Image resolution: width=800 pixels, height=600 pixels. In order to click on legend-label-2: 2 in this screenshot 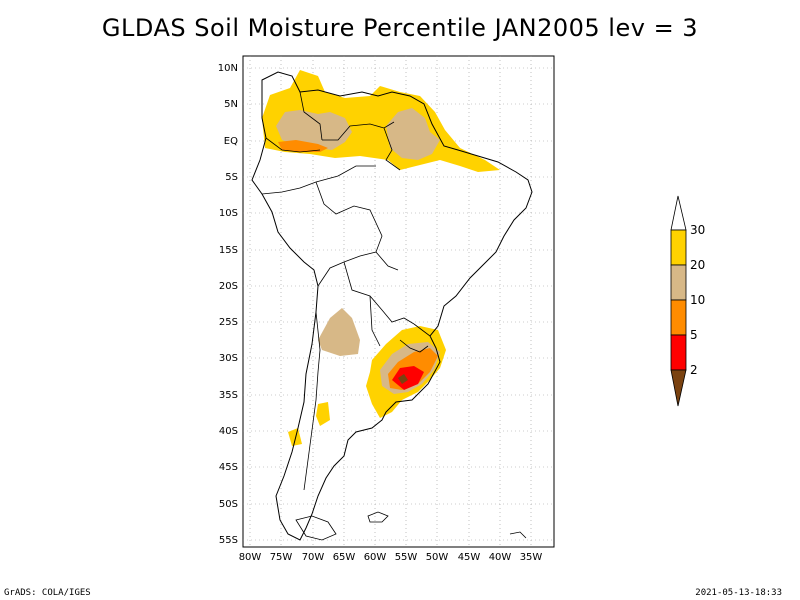, I will do `click(694, 370)`.